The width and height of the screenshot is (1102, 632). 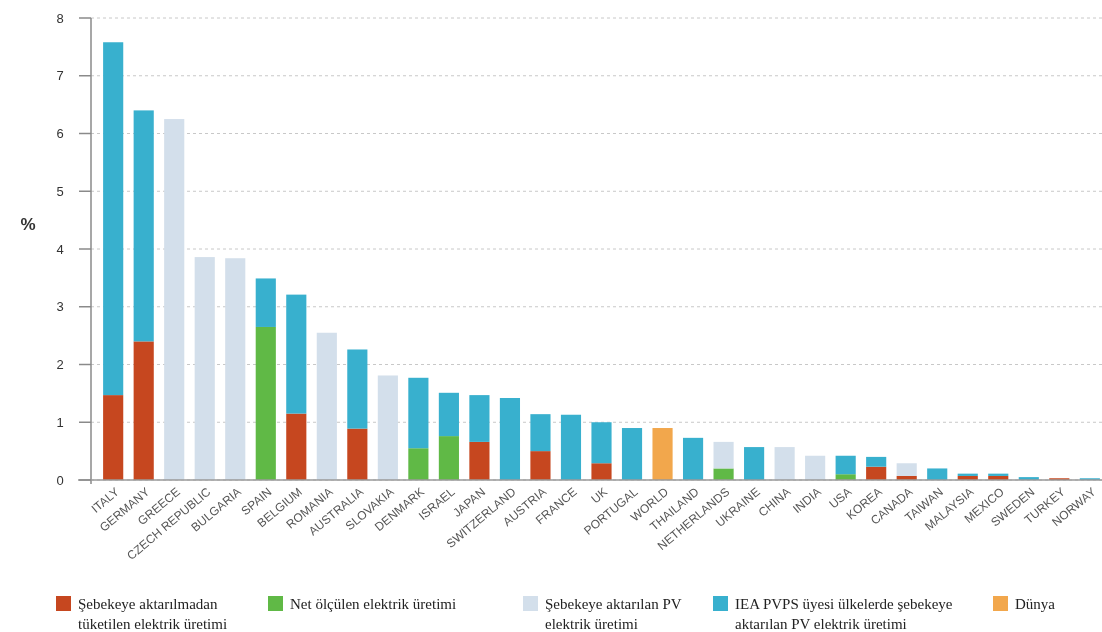 What do you see at coordinates (153, 614) in the screenshot?
I see `legend-label: Şebekeye aktarılmadan tüketilen elektrik üretimi` at bounding box center [153, 614].